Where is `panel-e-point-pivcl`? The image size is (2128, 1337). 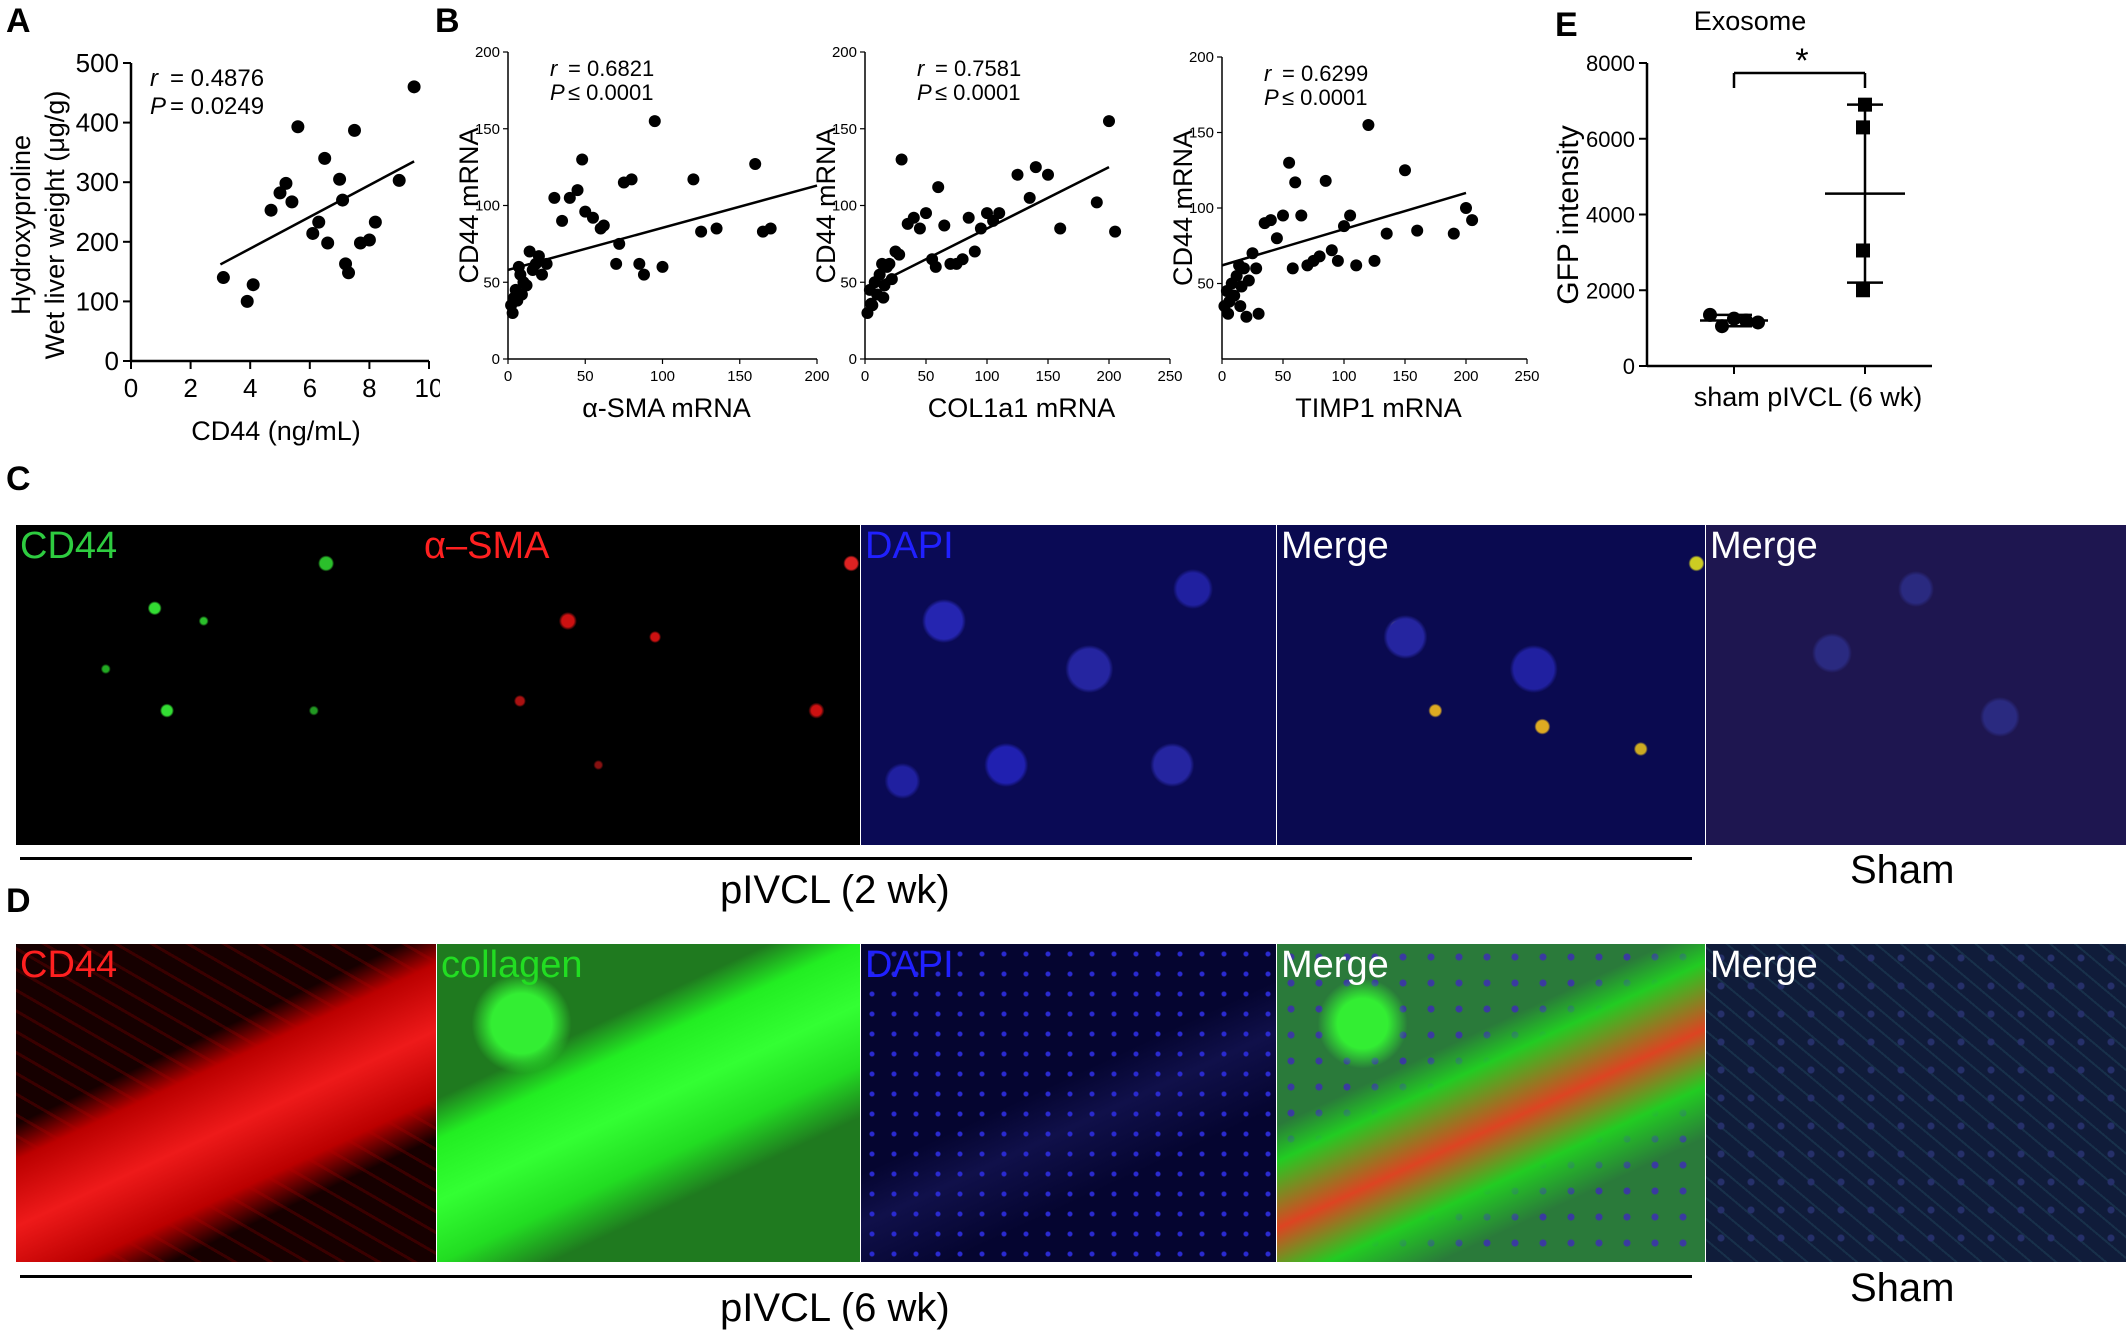 panel-e-point-pivcl is located at coordinates (1863, 127).